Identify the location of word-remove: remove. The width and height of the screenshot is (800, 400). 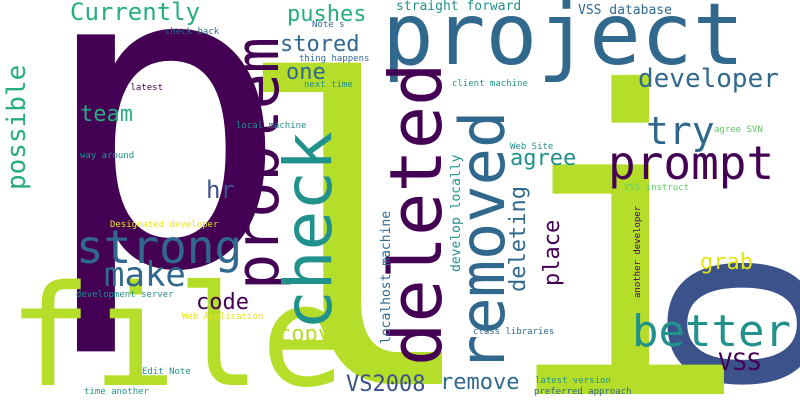
(480, 382).